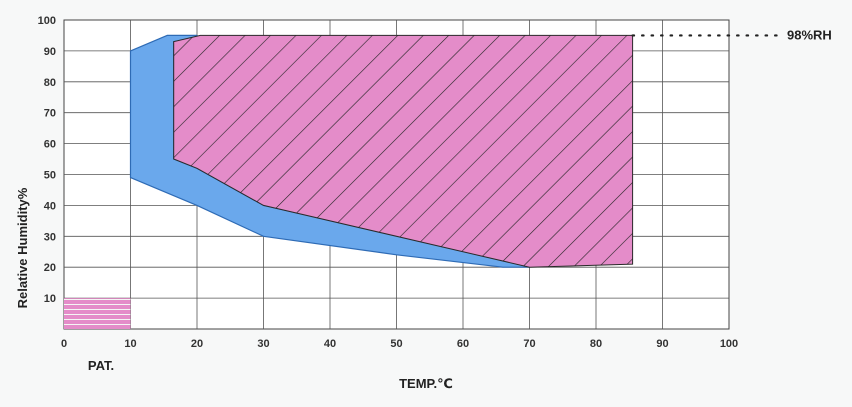 The width and height of the screenshot is (852, 407). Describe the element at coordinates (731, 34) in the screenshot. I see `reference-line-group: 98%RH` at that location.